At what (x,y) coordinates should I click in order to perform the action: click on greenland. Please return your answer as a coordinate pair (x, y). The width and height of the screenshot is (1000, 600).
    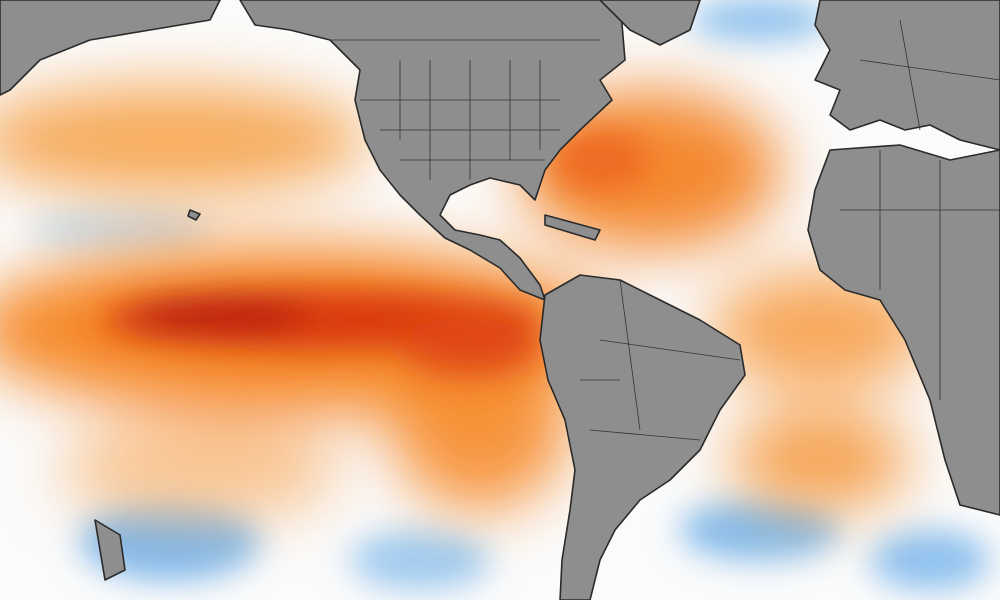
    Looking at the image, I should click on (650, 23).